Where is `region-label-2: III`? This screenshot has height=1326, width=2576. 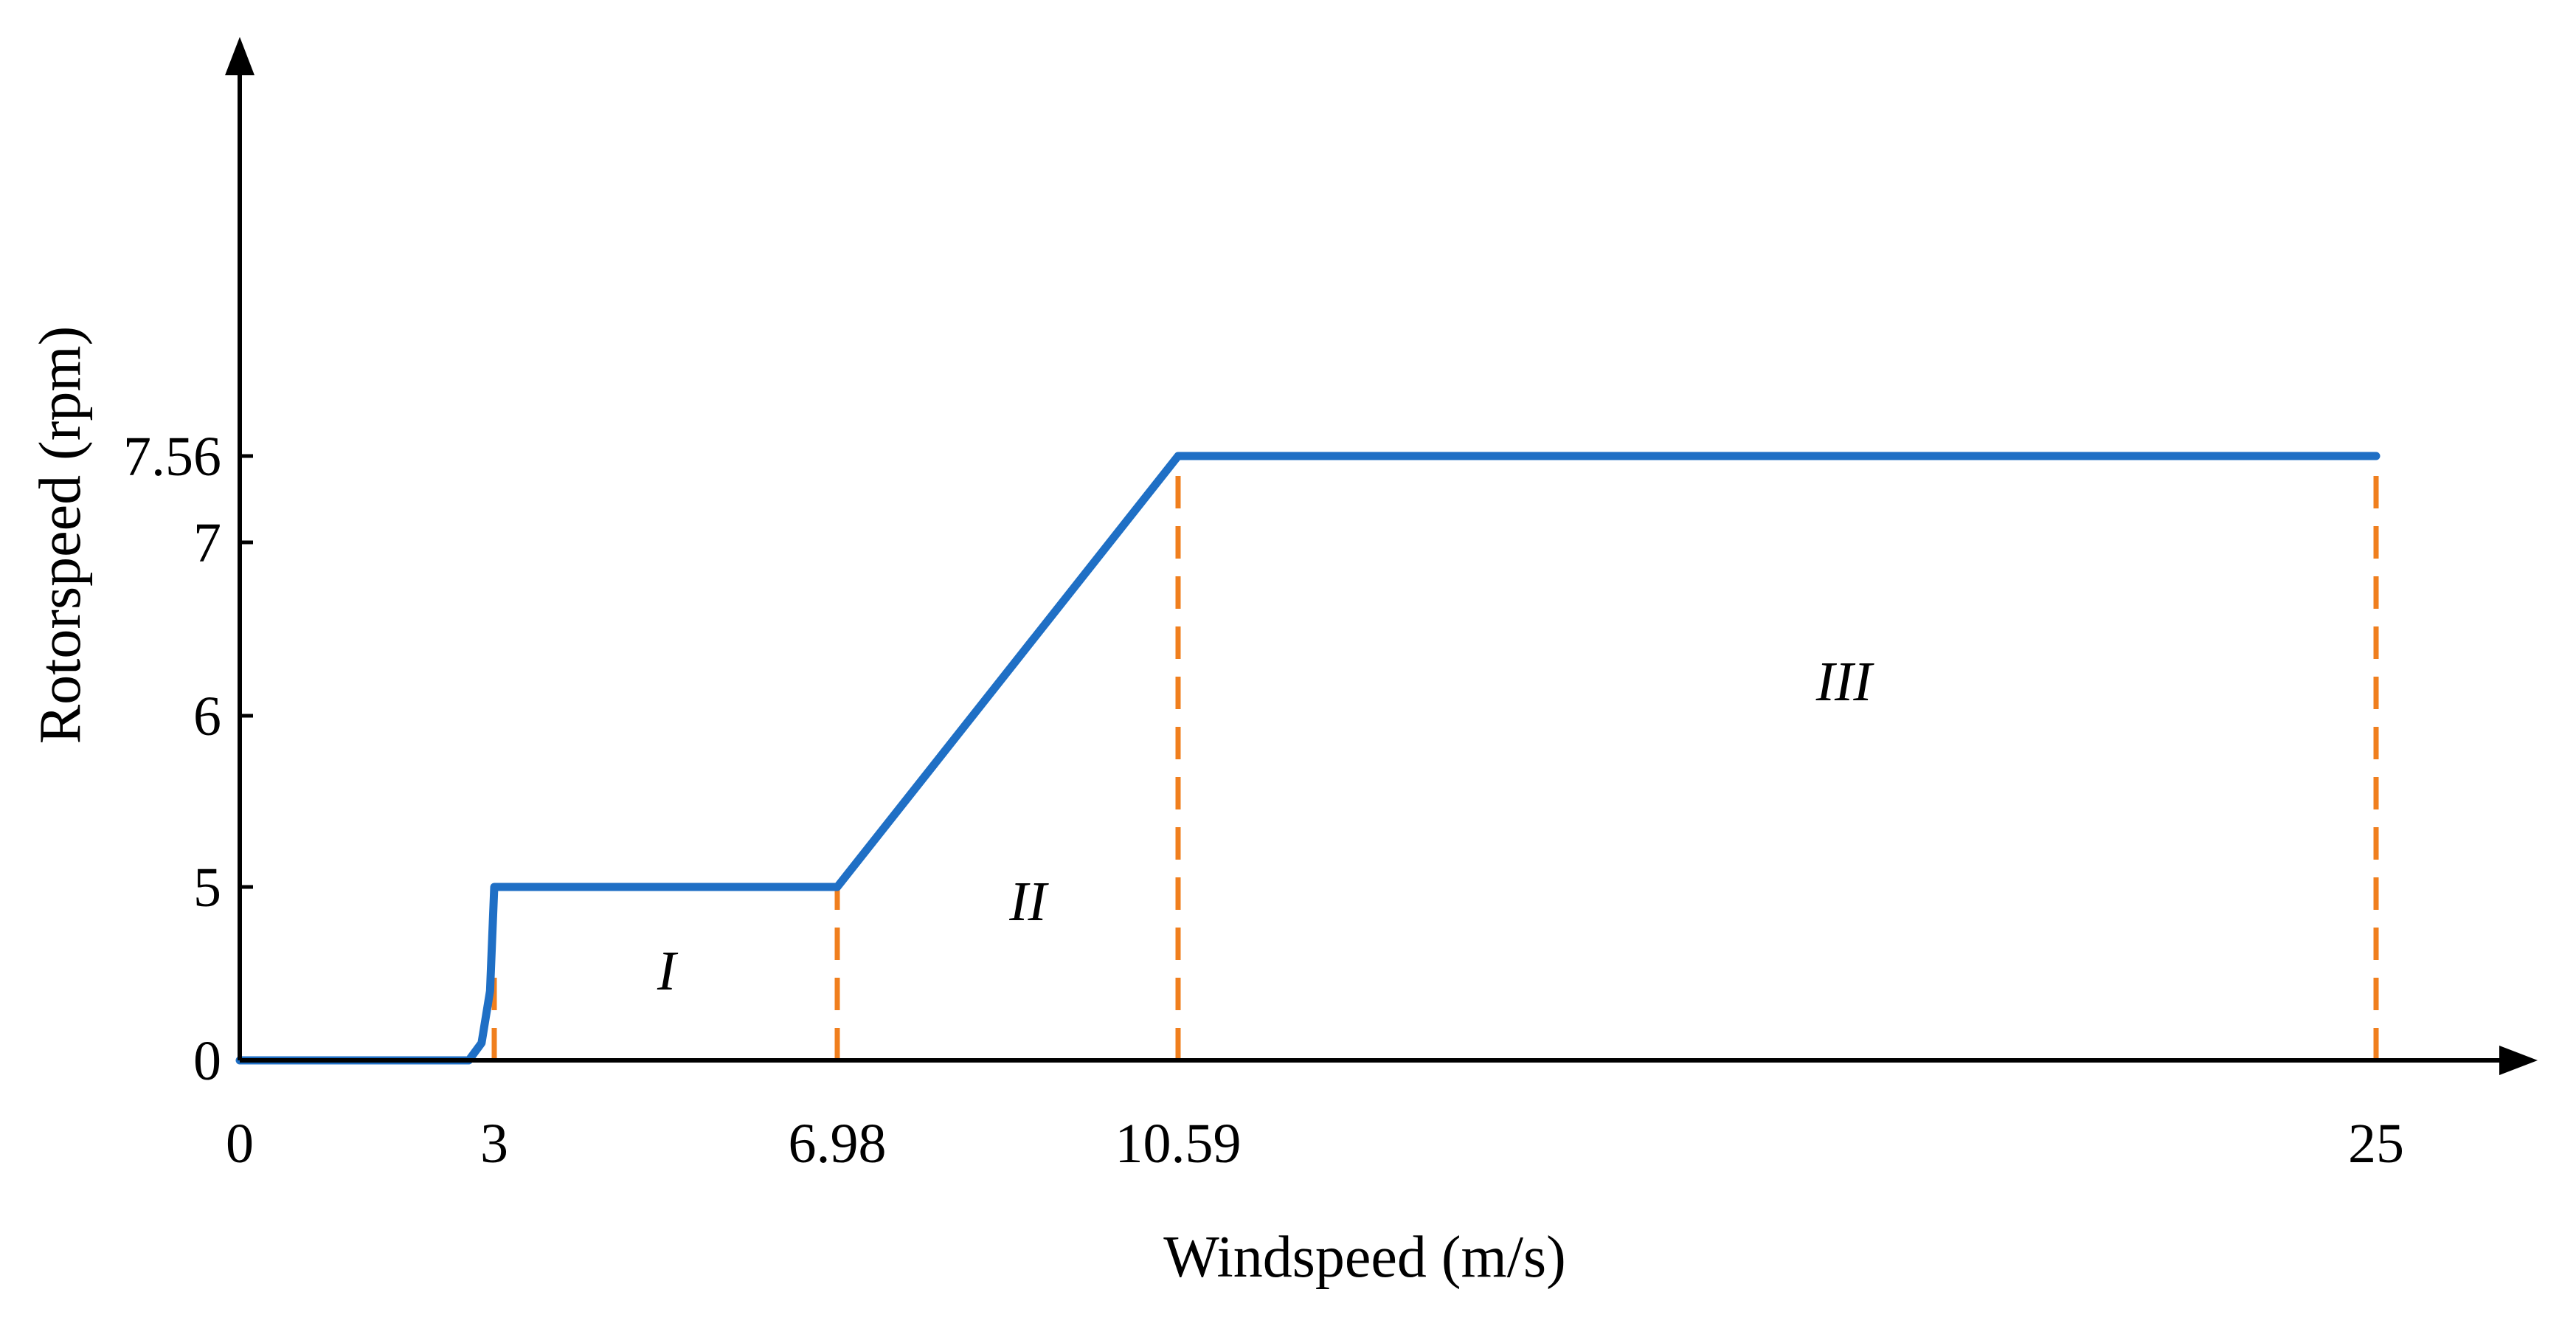
region-label-2: III is located at coordinates (1845, 682).